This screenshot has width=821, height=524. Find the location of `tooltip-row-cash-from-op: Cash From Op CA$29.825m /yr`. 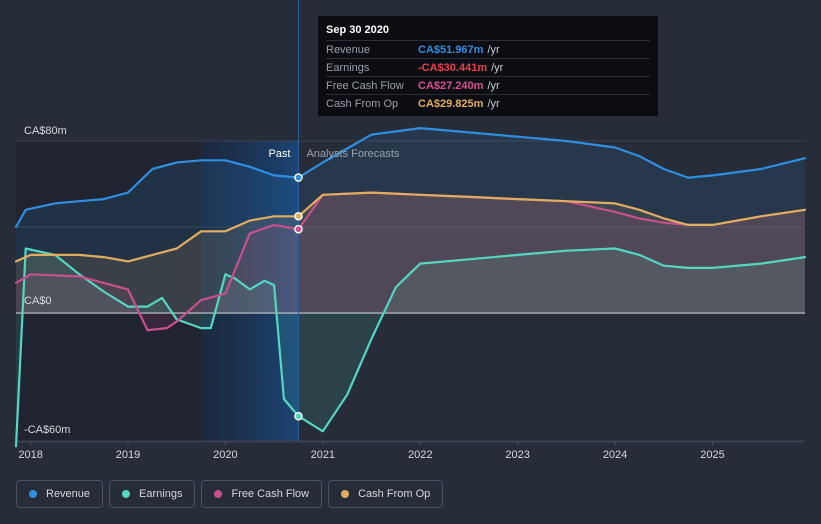

tooltip-row-cash-from-op: Cash From Op CA$29.825m /yr is located at coordinates (488, 103).